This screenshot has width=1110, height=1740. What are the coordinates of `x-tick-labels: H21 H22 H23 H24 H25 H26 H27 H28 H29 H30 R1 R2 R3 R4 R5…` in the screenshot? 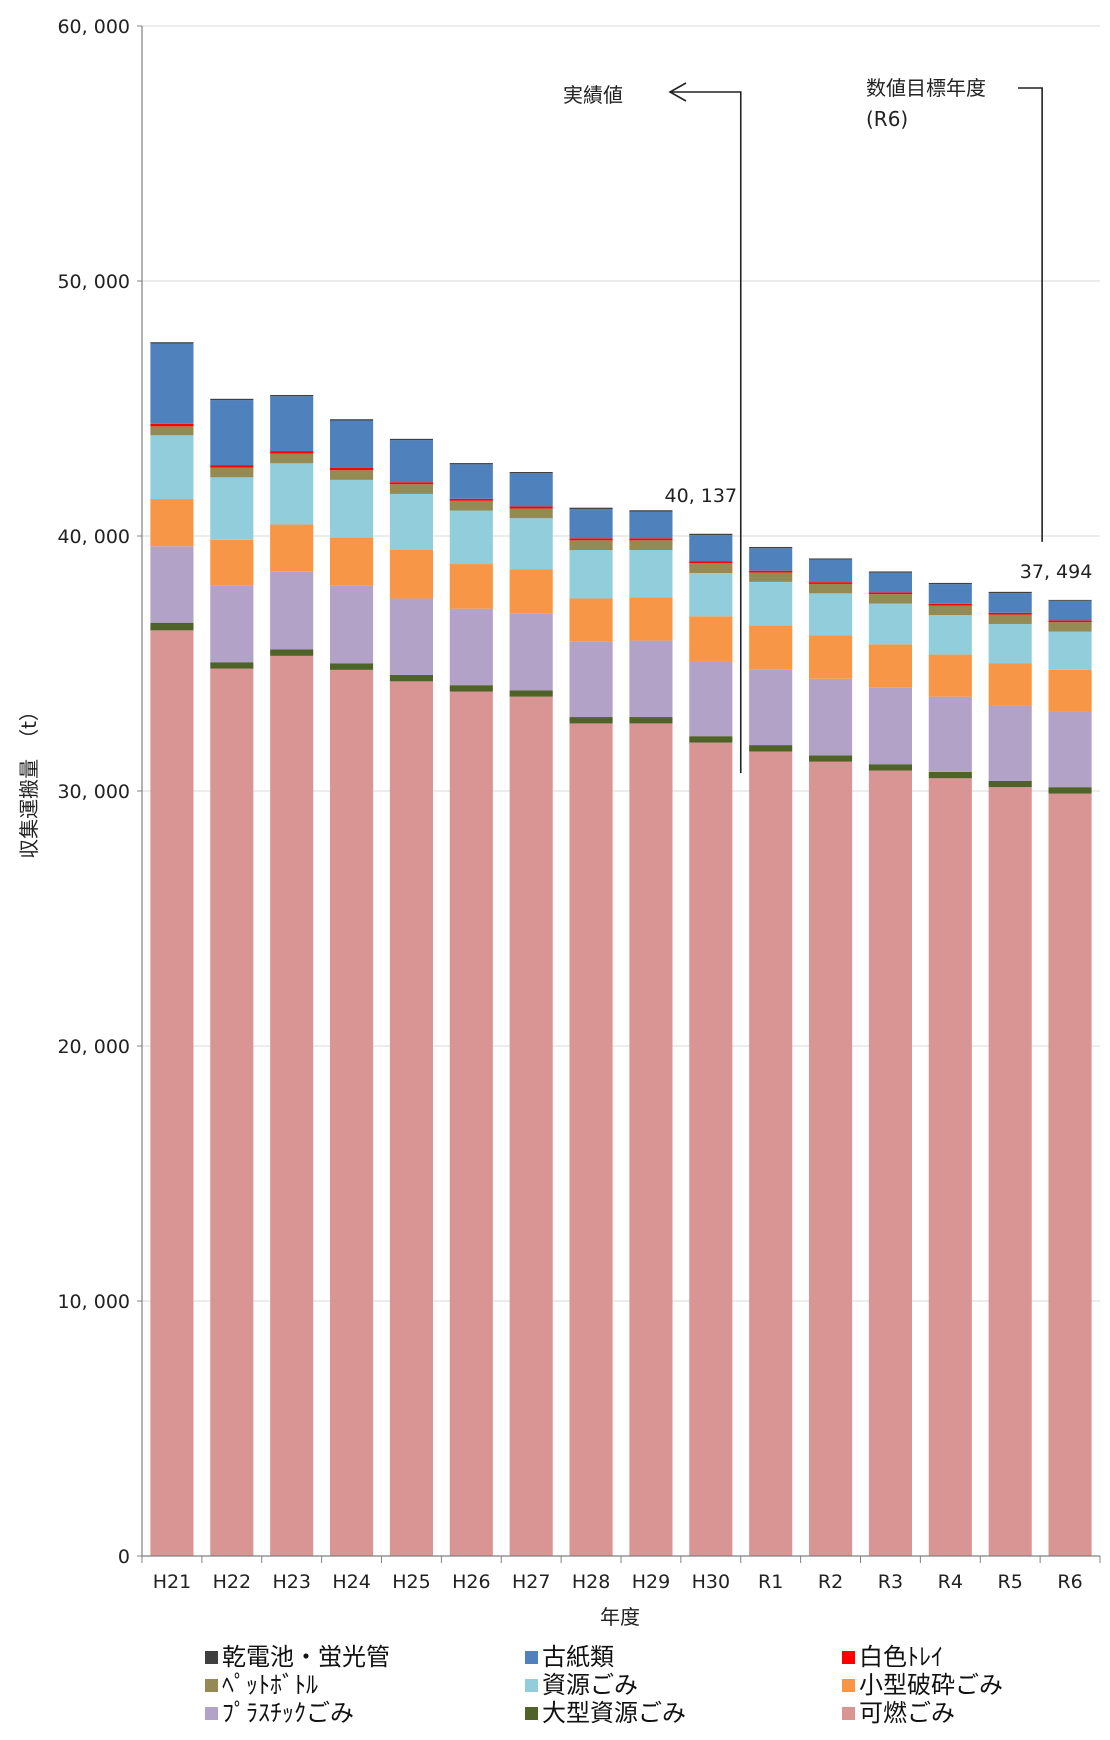 It's located at (618, 1582).